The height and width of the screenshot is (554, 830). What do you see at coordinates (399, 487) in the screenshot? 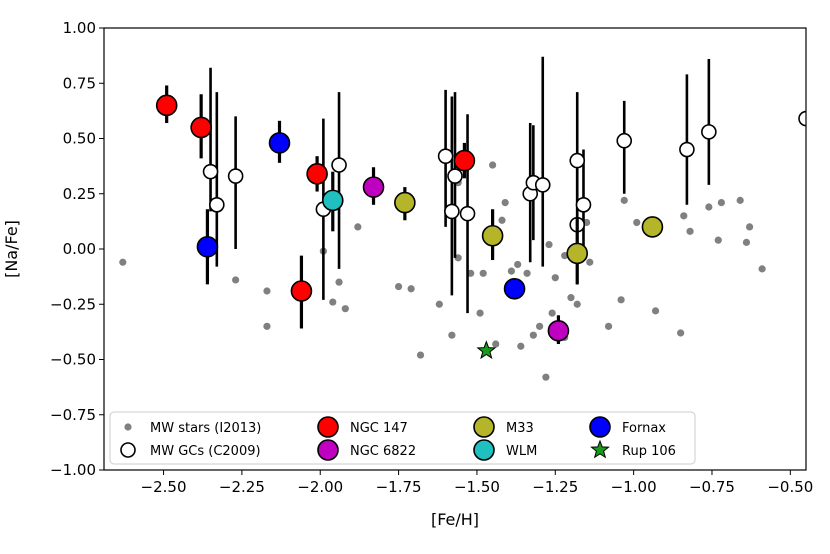
I see `x-tick-label: −1.75` at bounding box center [399, 487].